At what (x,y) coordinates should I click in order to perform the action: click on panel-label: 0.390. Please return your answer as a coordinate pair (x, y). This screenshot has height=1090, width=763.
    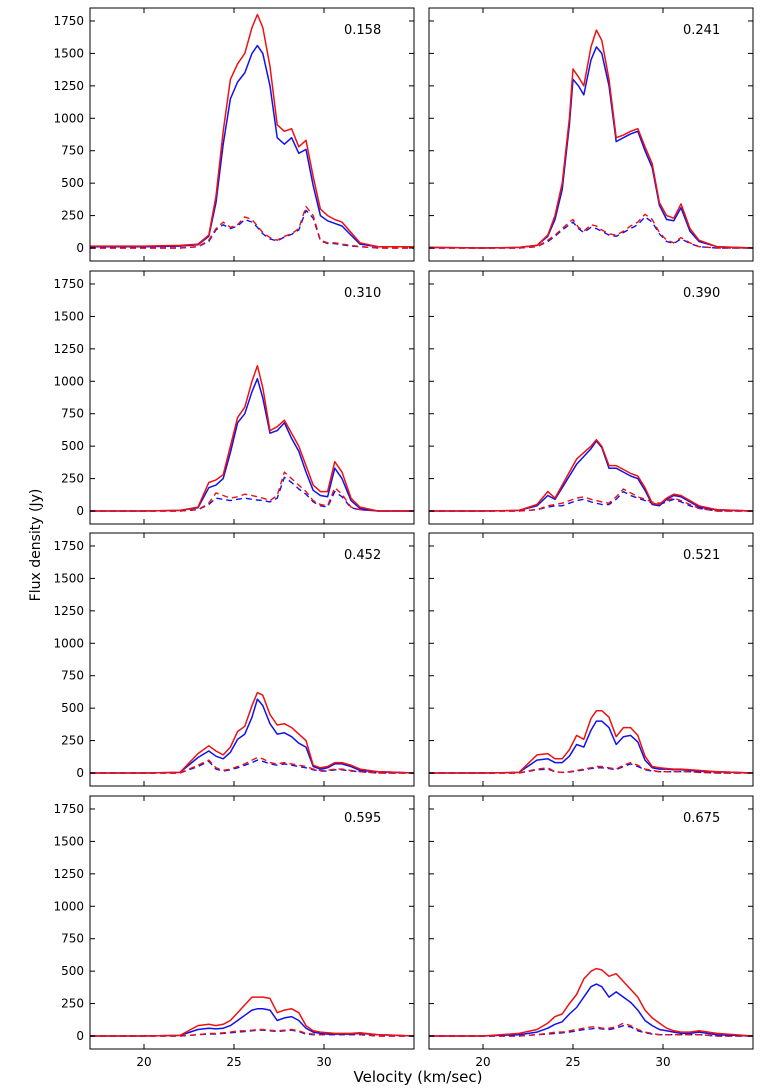
    Looking at the image, I should click on (701, 293).